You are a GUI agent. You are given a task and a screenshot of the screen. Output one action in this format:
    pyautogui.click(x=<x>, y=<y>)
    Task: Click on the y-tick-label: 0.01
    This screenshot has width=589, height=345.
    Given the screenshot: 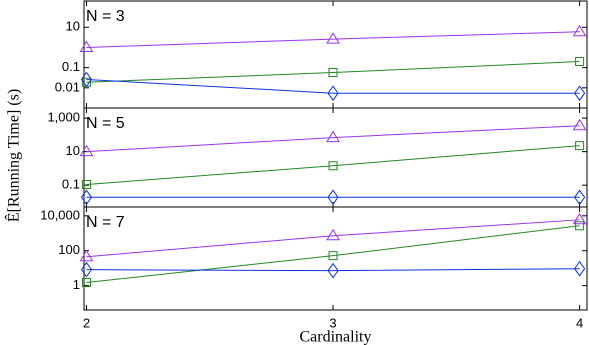 What is the action you would take?
    pyautogui.click(x=67, y=86)
    